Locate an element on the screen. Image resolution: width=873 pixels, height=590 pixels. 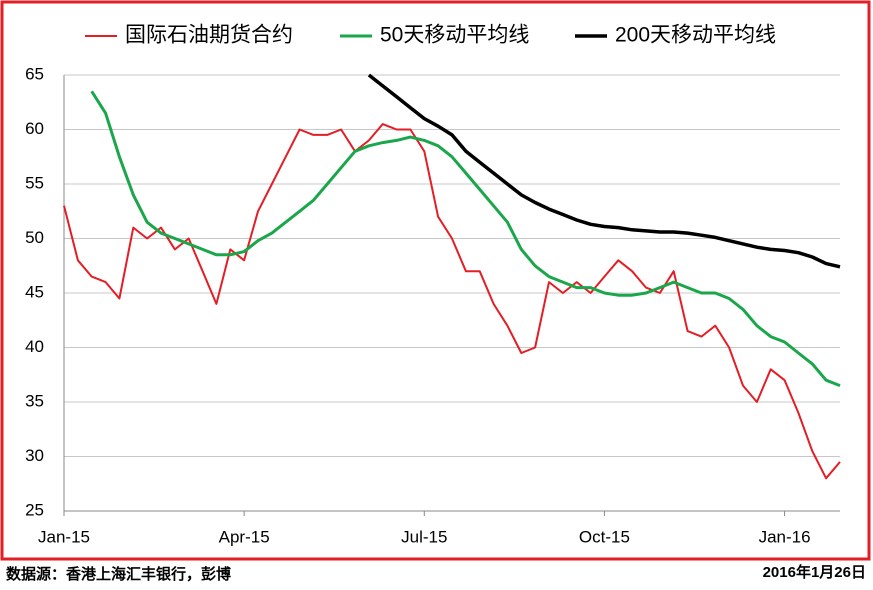
legend-label: 50天移动平均线 is located at coordinates (454, 35).